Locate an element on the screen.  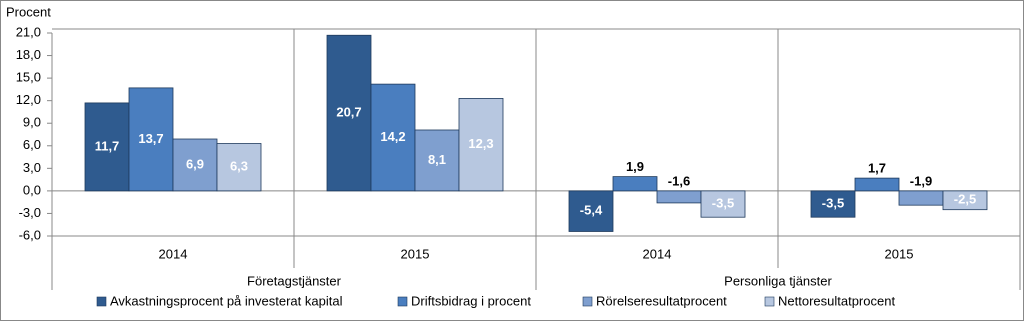
value-label: -5,4 is located at coordinates (591, 210).